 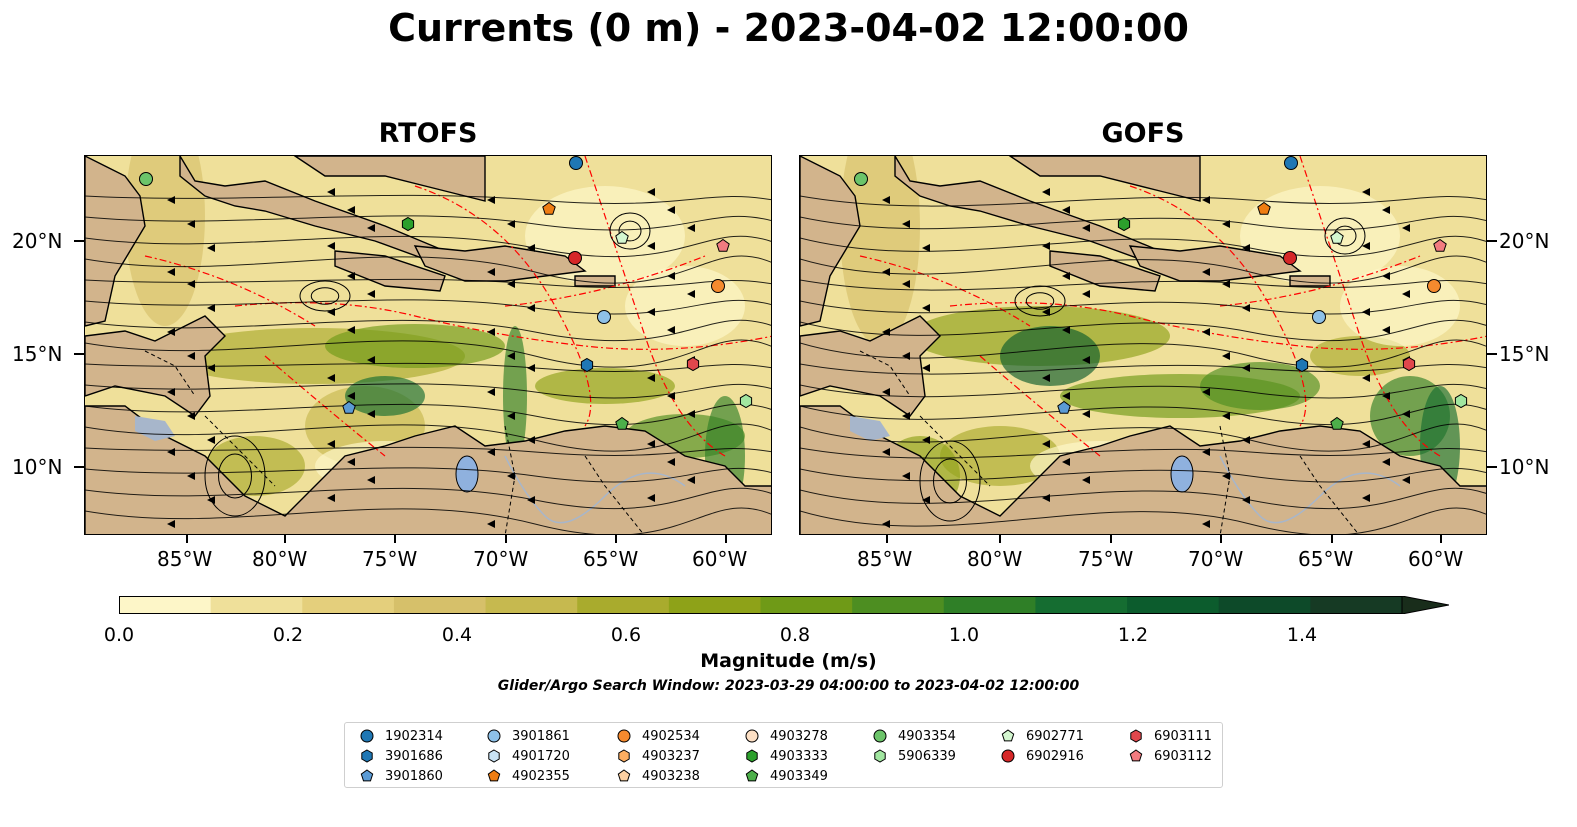 I want to click on legend-entry: 4903237, so click(x=658, y=756).